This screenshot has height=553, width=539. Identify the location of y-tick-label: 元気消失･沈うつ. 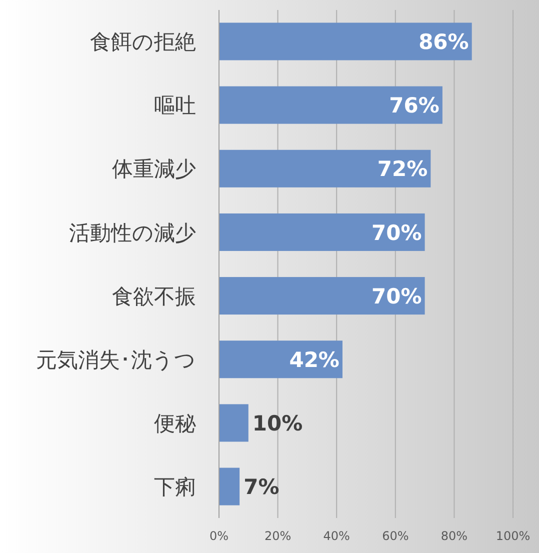
(116, 360).